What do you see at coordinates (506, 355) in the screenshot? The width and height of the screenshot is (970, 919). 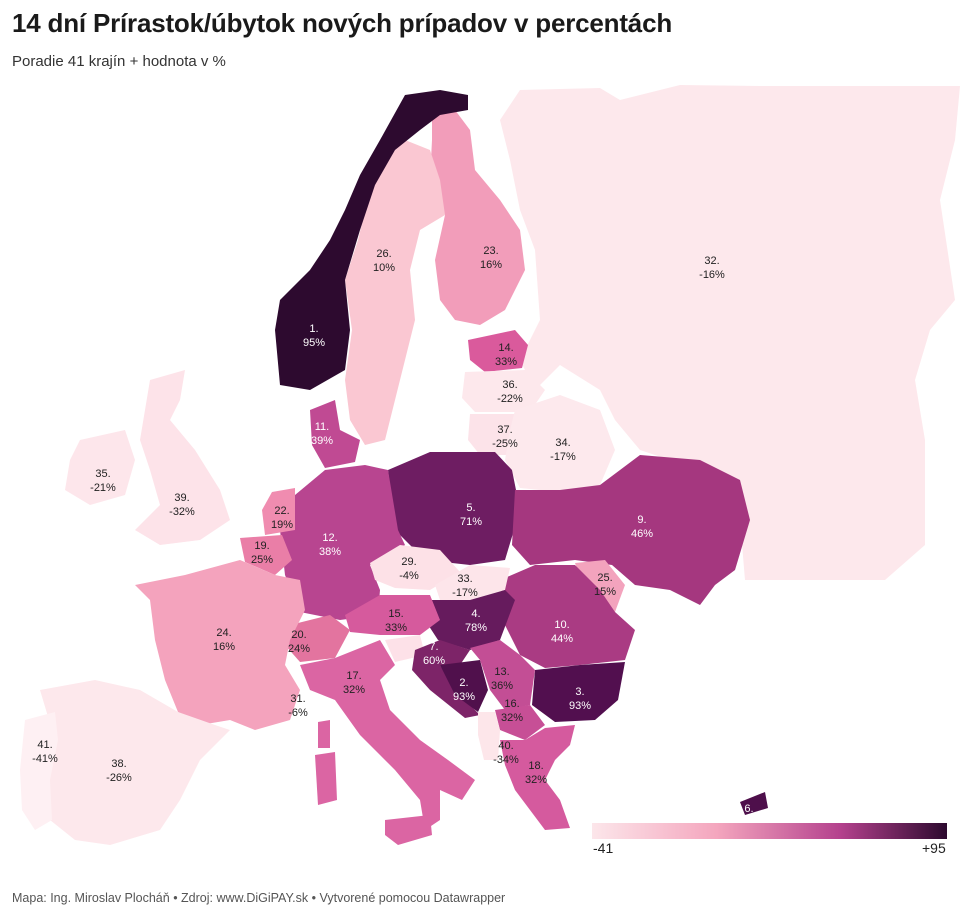 I see `label-estonia: 14. 33%` at bounding box center [506, 355].